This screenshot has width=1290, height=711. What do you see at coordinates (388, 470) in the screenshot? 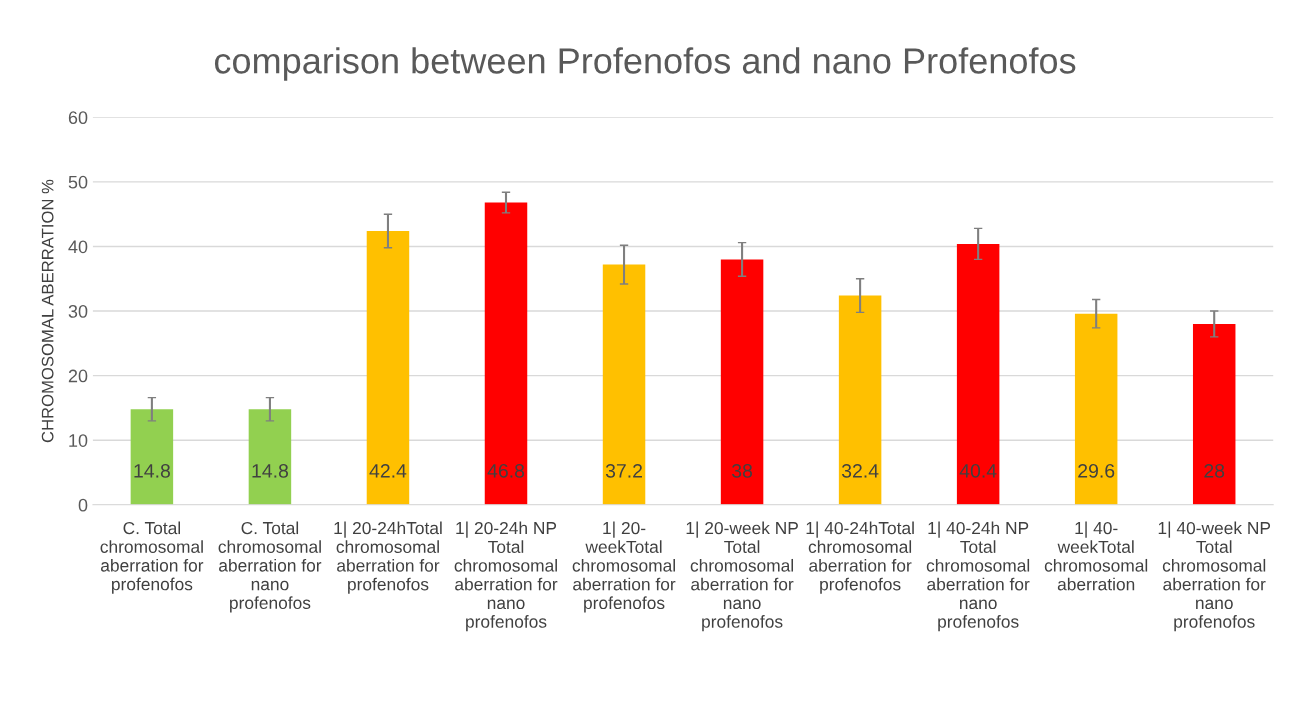
I see `data-label: 42.4` at bounding box center [388, 470].